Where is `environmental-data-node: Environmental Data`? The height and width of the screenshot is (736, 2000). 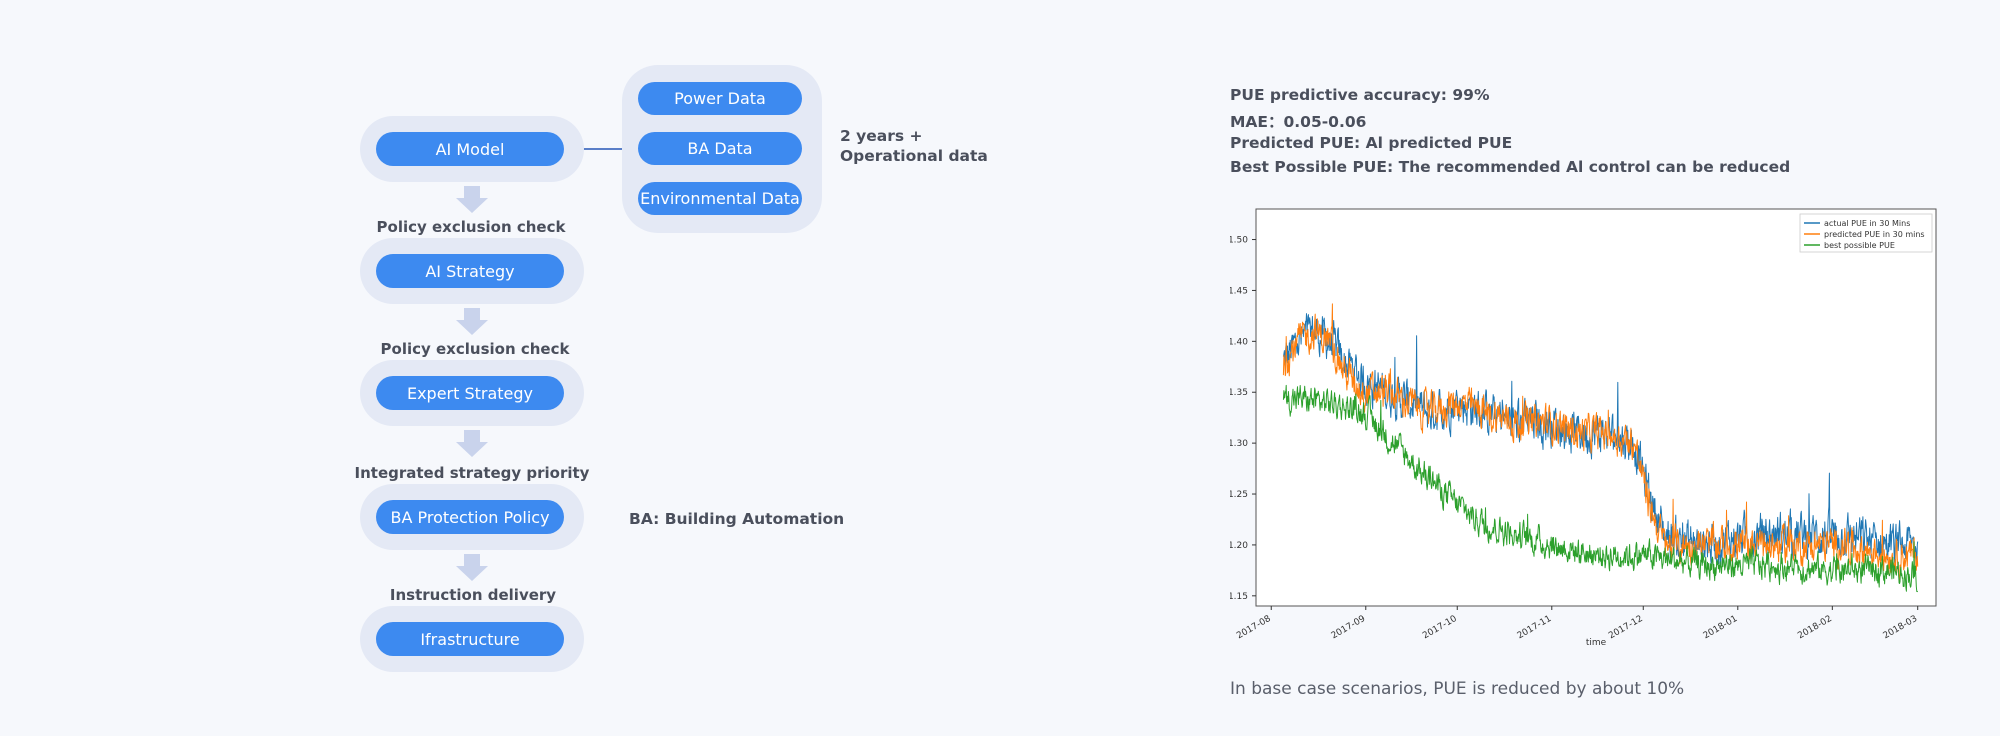
environmental-data-node: Environmental Data is located at coordinates (720, 198).